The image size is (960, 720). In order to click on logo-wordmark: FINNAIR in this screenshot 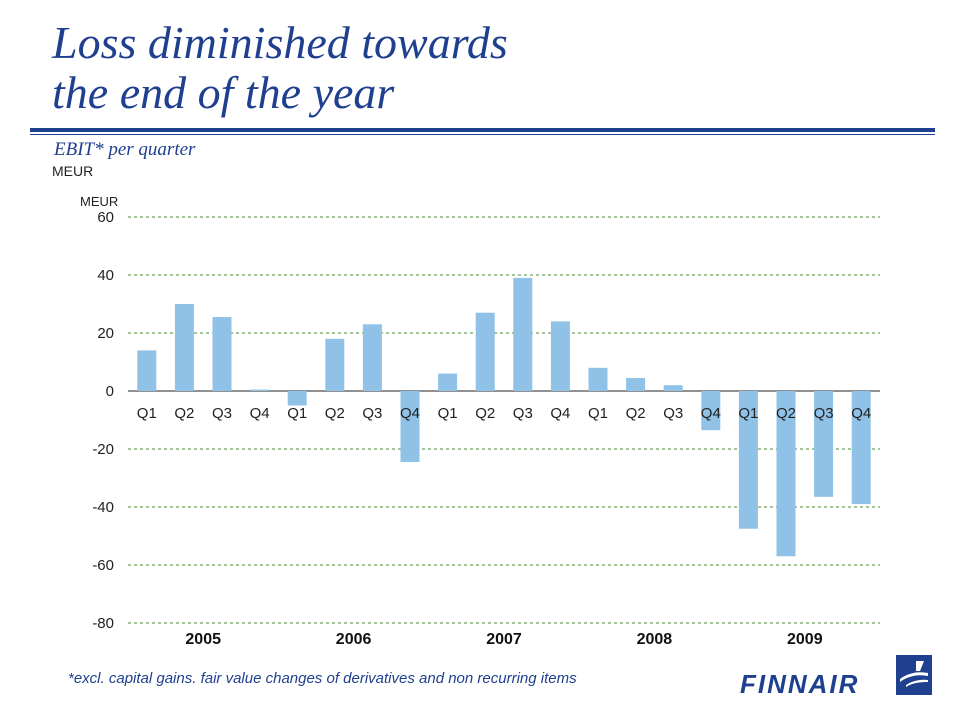, I will do `click(800, 684)`.